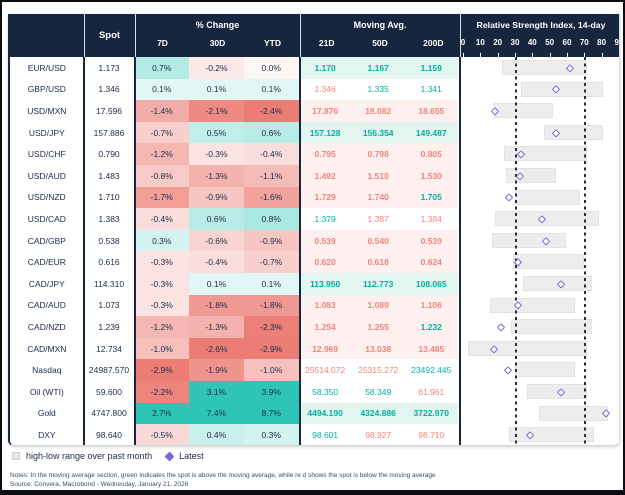  I want to click on spot-value: 0.538, so click(109, 240).